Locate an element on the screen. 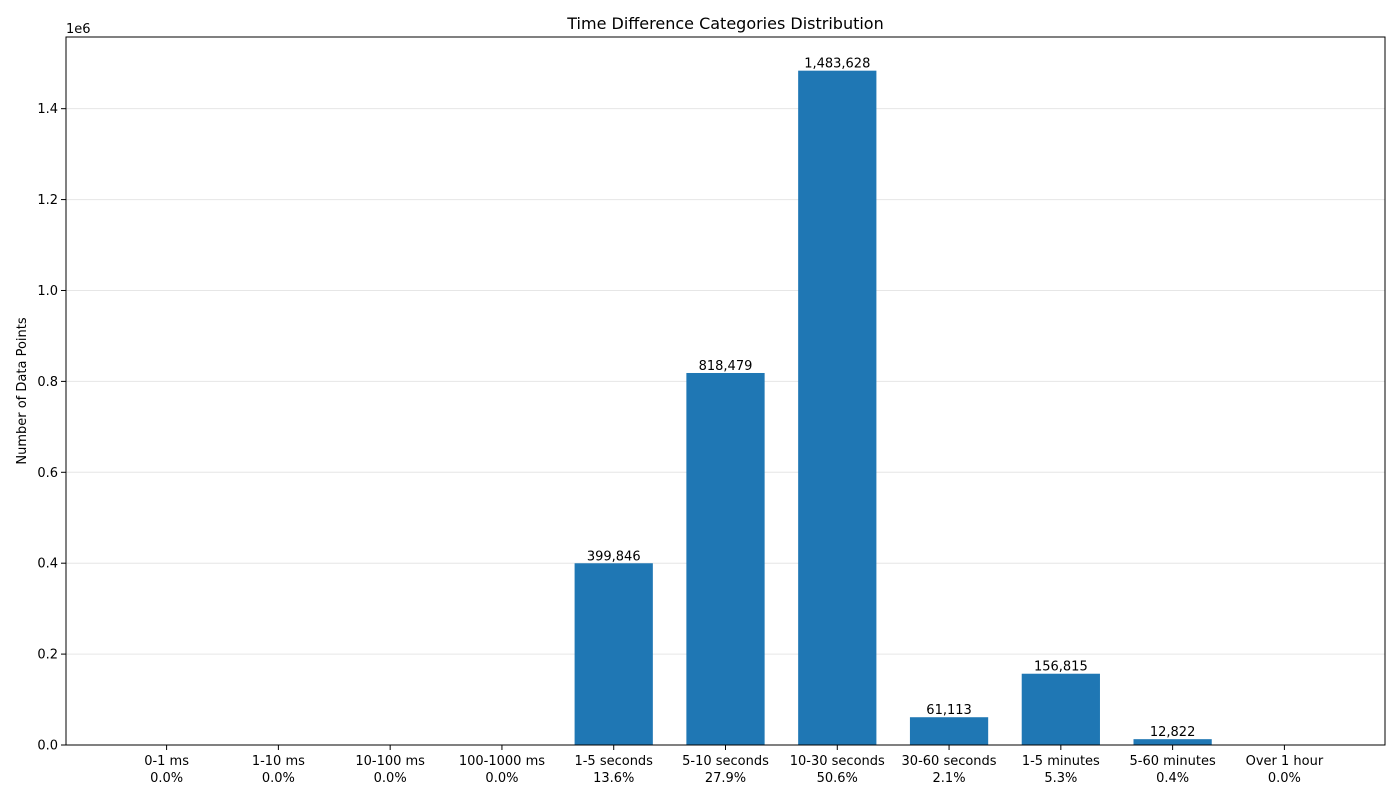 Image resolution: width=1400 pixels, height=800 pixels. x-tick-label: Over 1 hour is located at coordinates (1285, 761).